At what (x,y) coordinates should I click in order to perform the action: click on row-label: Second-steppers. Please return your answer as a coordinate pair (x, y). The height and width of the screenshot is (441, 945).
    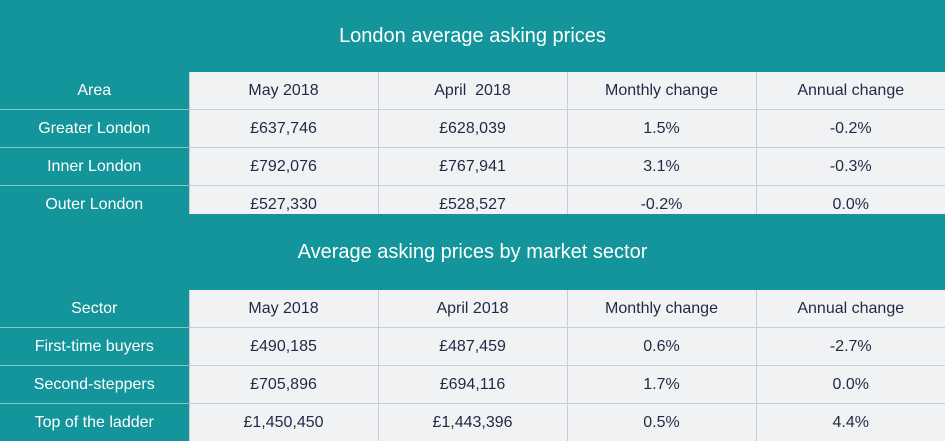
    Looking at the image, I should click on (94, 384).